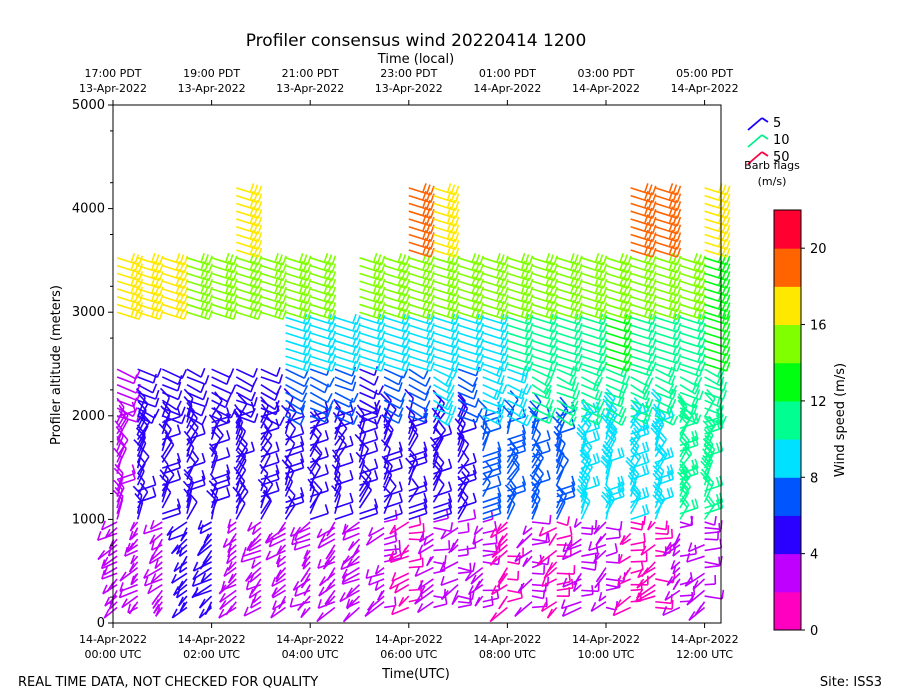 Image resolution: width=900 pixels, height=700 pixels. Describe the element at coordinates (88, 105) in the screenshot. I see `y-tick-label: 5000` at that location.